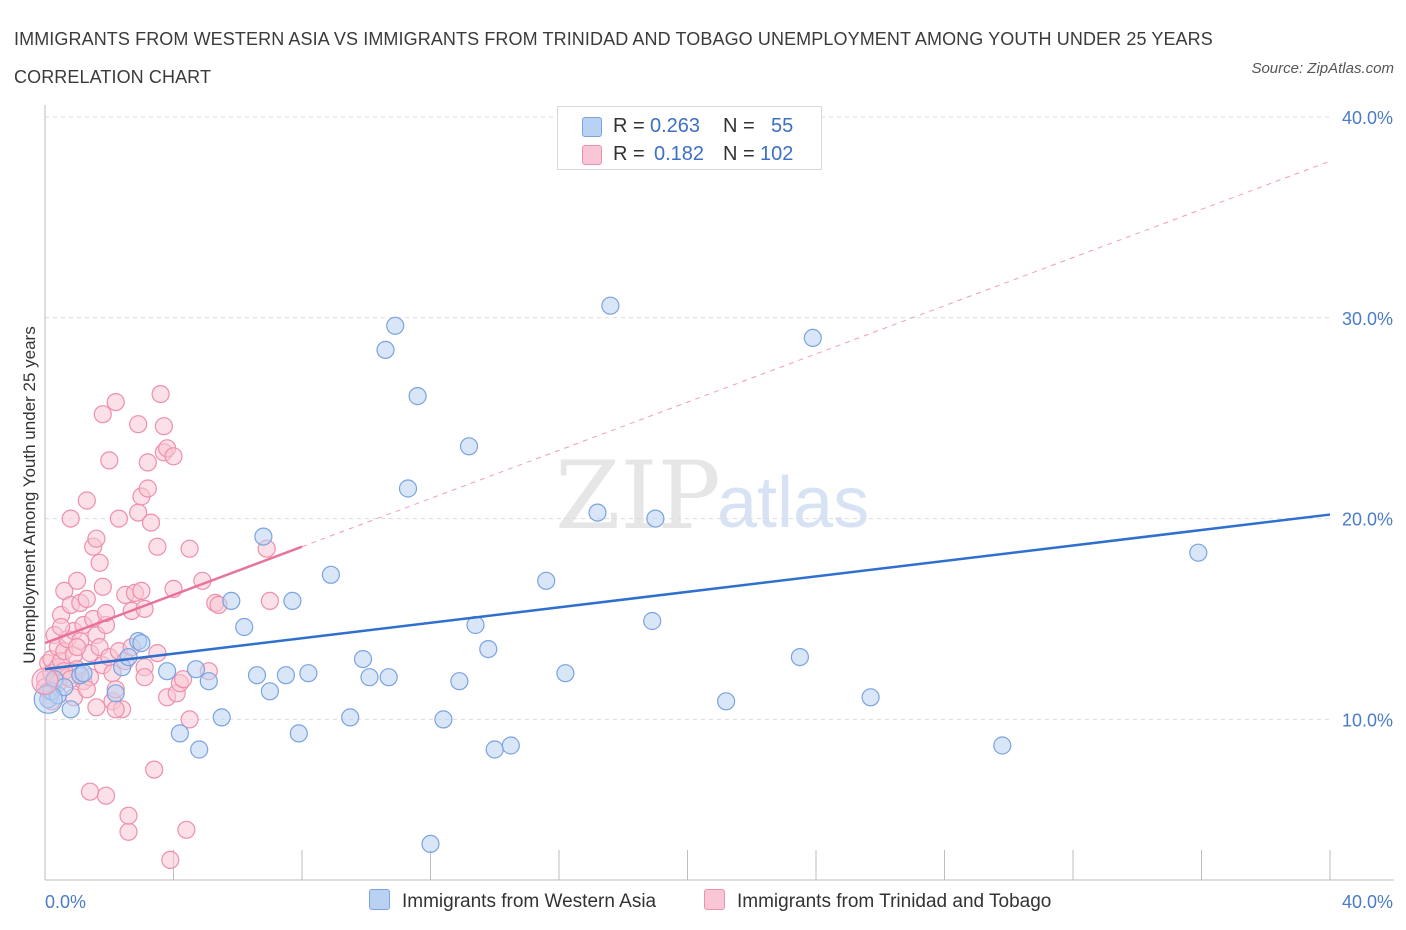 The height and width of the screenshot is (930, 1406). Describe the element at coordinates (675, 126) in the screenshot. I see `legend-r-value: 0.263` at that location.